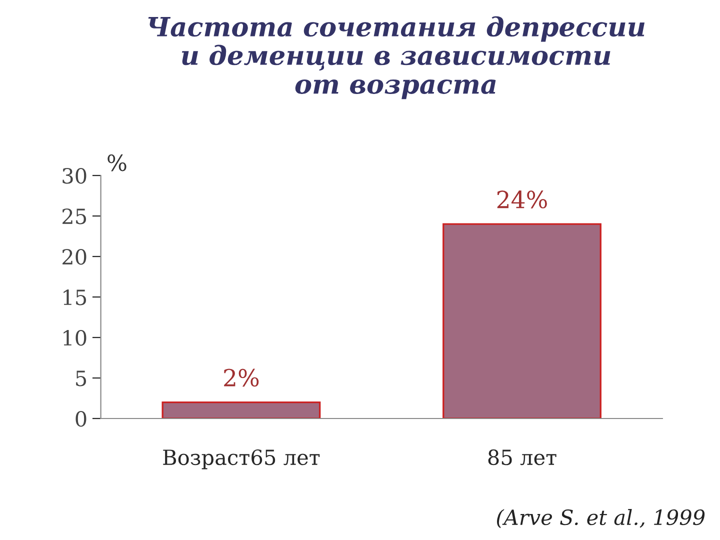 The width and height of the screenshot is (720, 540). What do you see at coordinates (74, 176) in the screenshot?
I see `y-tick-label: 30` at bounding box center [74, 176].